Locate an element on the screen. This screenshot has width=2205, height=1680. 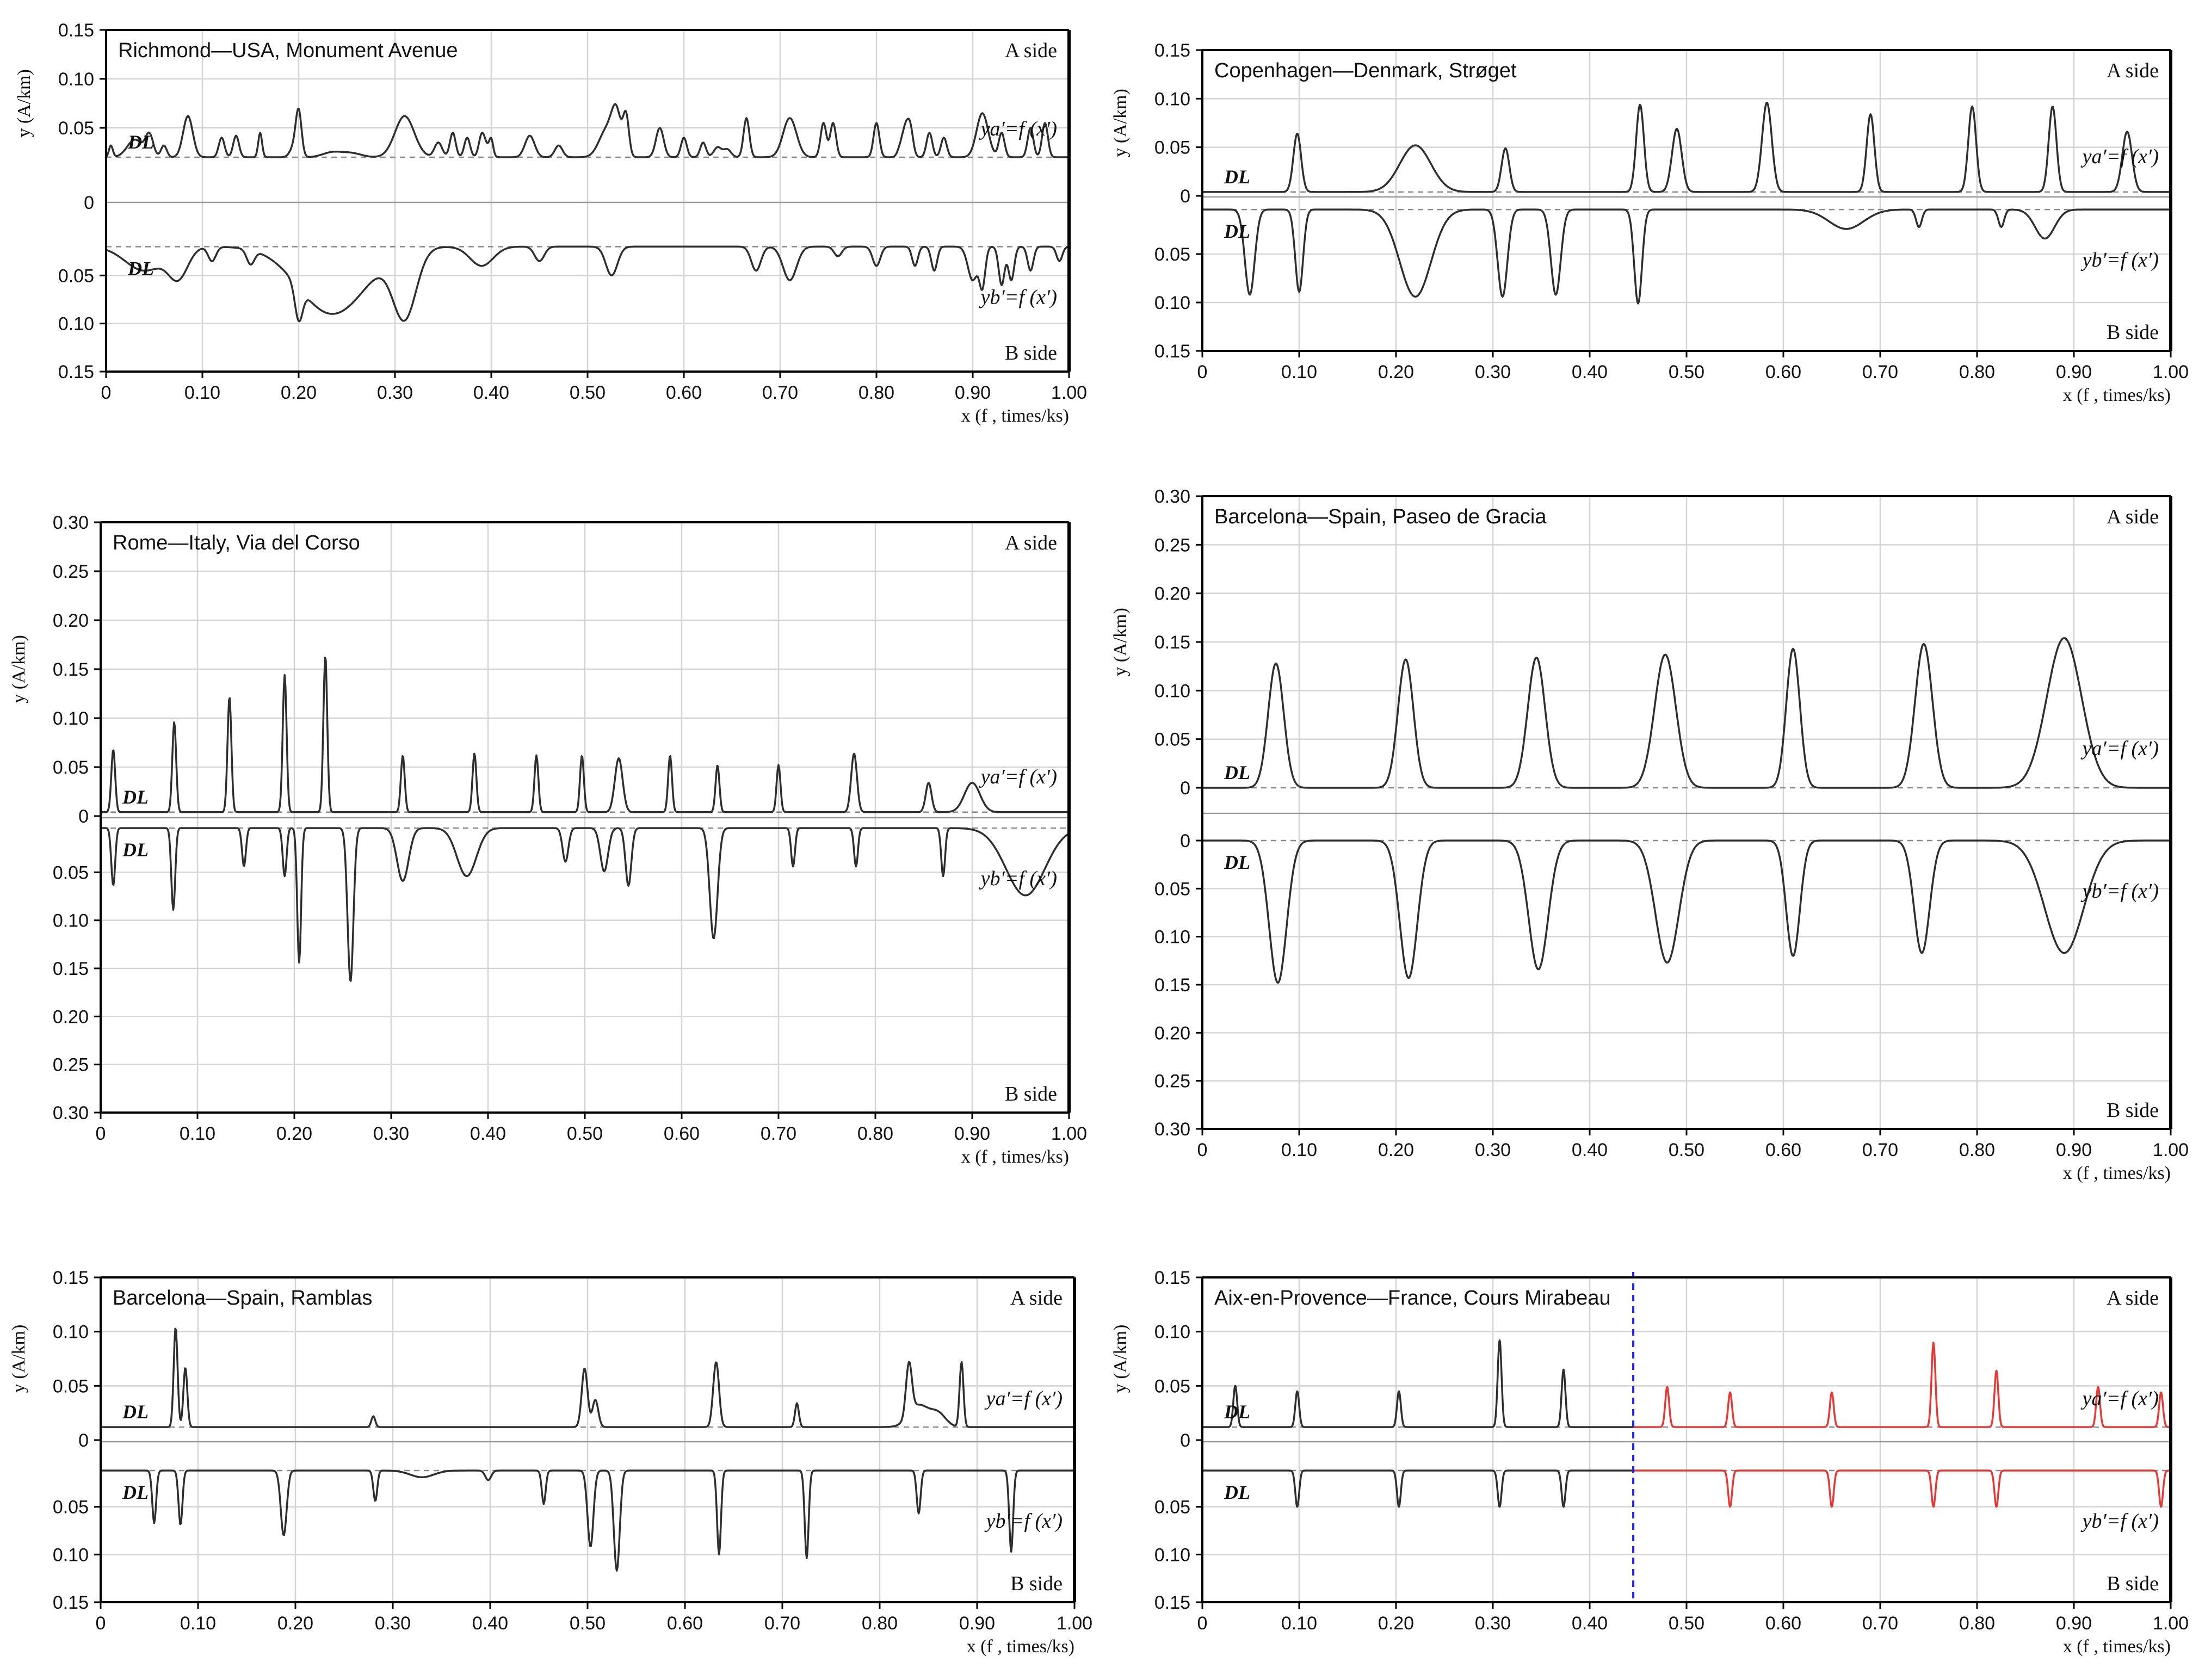
chart-title: Barcelona—Spain, Paseo de Gracia is located at coordinates (1380, 516).